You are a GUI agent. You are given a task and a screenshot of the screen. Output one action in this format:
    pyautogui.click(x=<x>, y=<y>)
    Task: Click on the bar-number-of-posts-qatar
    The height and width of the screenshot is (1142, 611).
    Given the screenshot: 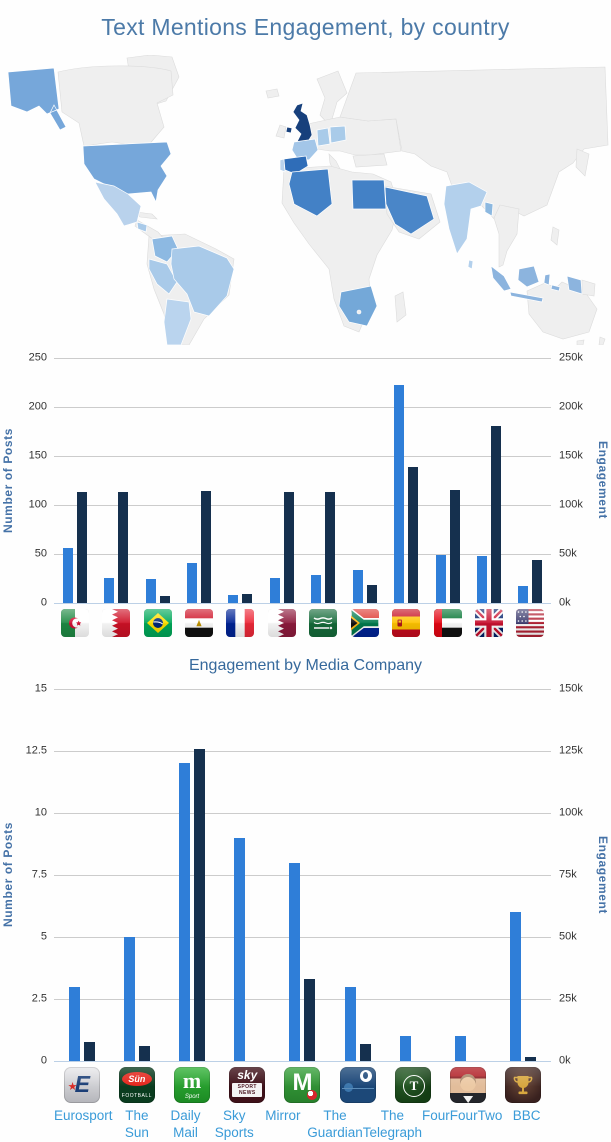 What is the action you would take?
    pyautogui.click(x=274, y=590)
    